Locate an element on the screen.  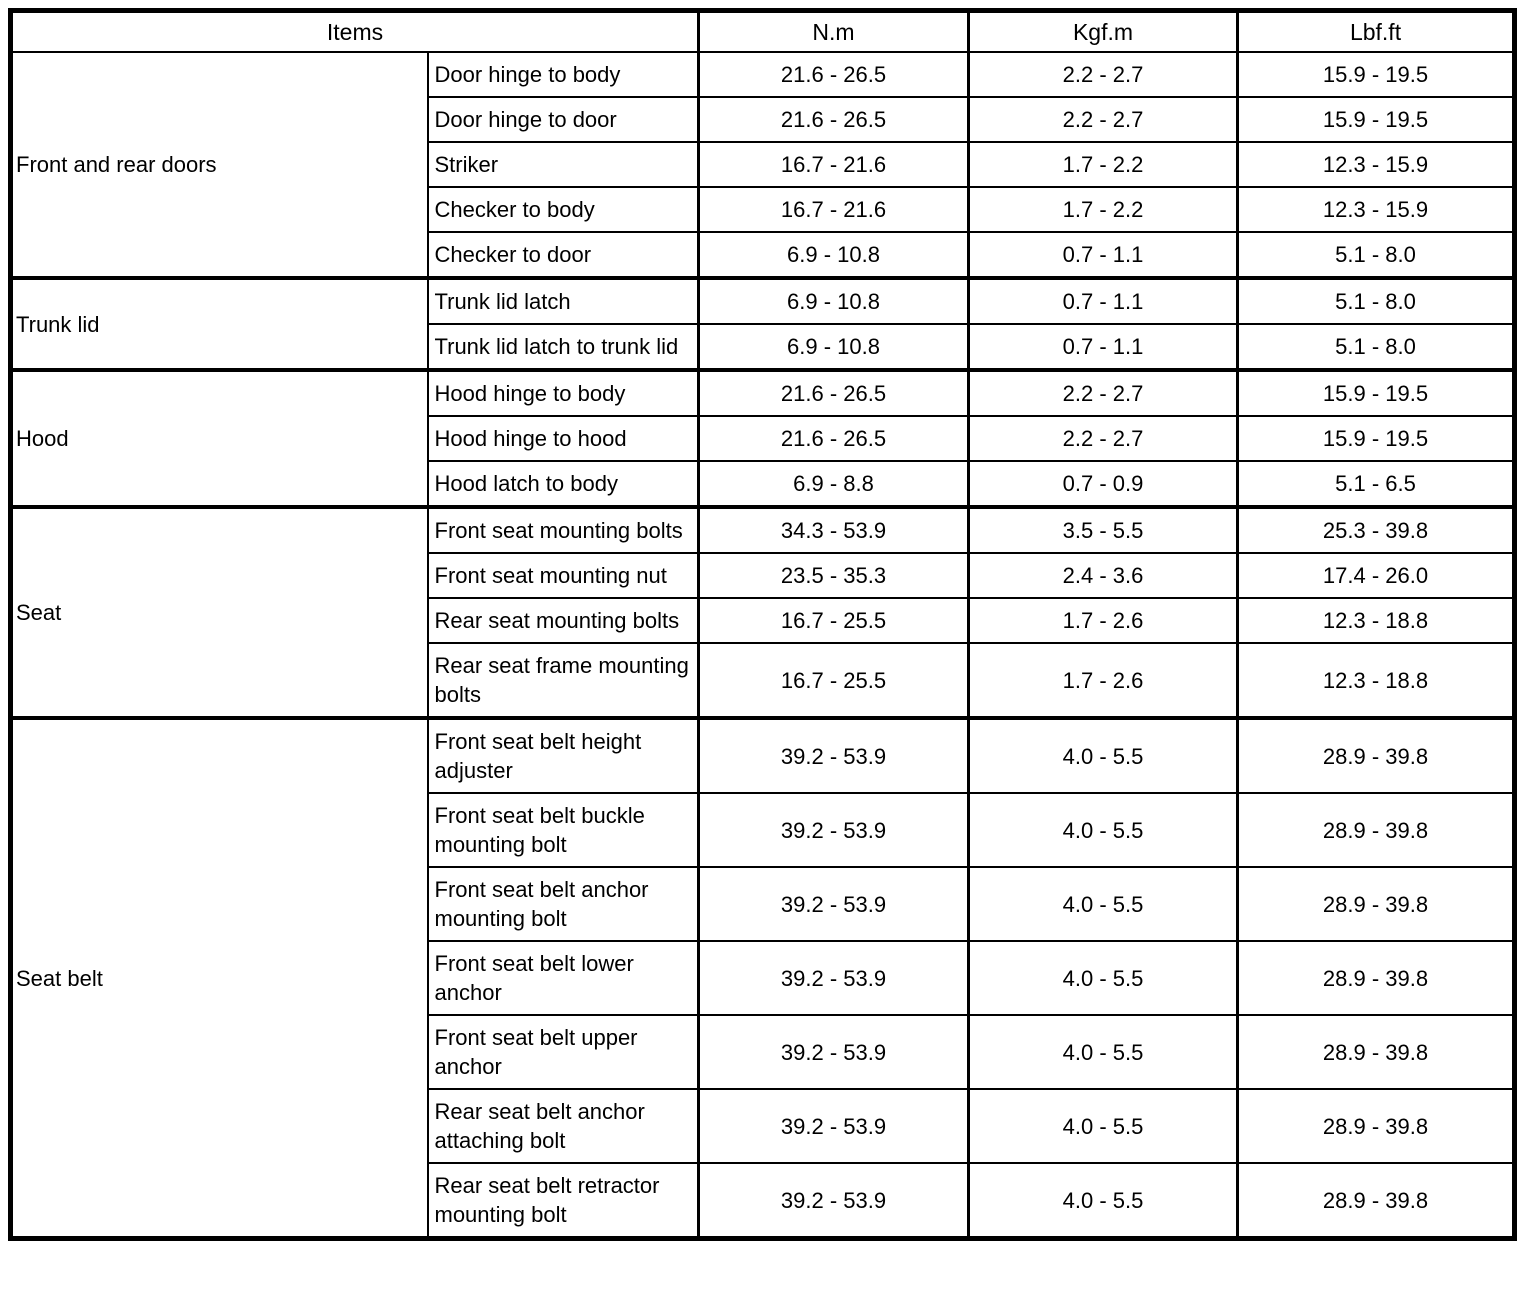
group-label: Trunk lid is located at coordinates (219, 323).